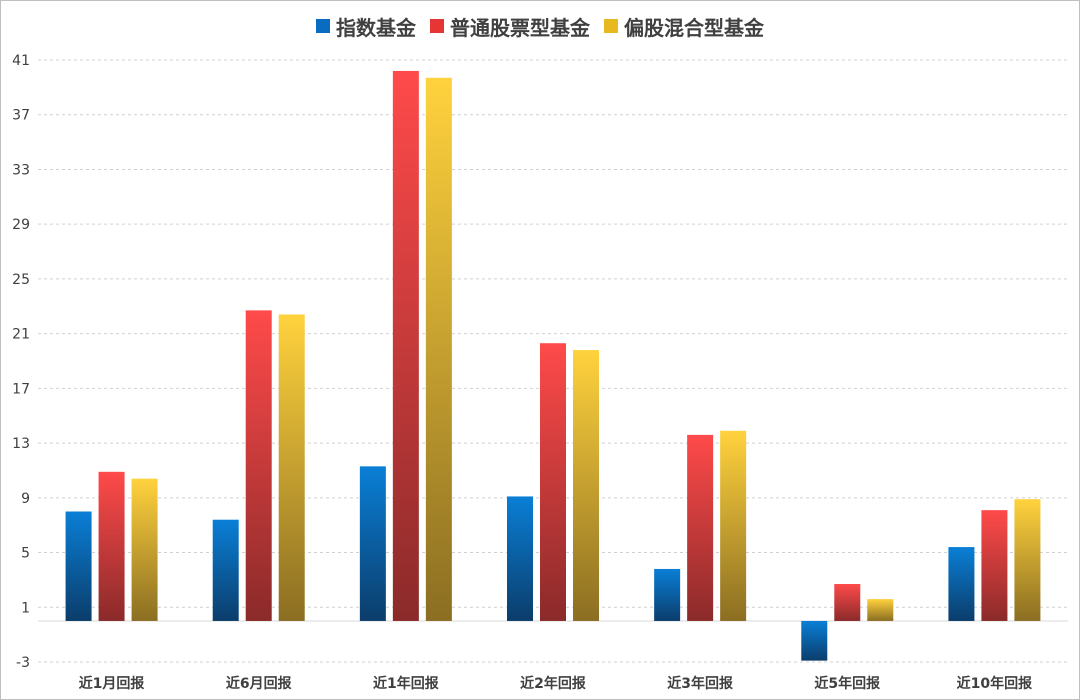  What do you see at coordinates (259, 683) in the screenshot?
I see `x-category-label: 近6月回报` at bounding box center [259, 683].